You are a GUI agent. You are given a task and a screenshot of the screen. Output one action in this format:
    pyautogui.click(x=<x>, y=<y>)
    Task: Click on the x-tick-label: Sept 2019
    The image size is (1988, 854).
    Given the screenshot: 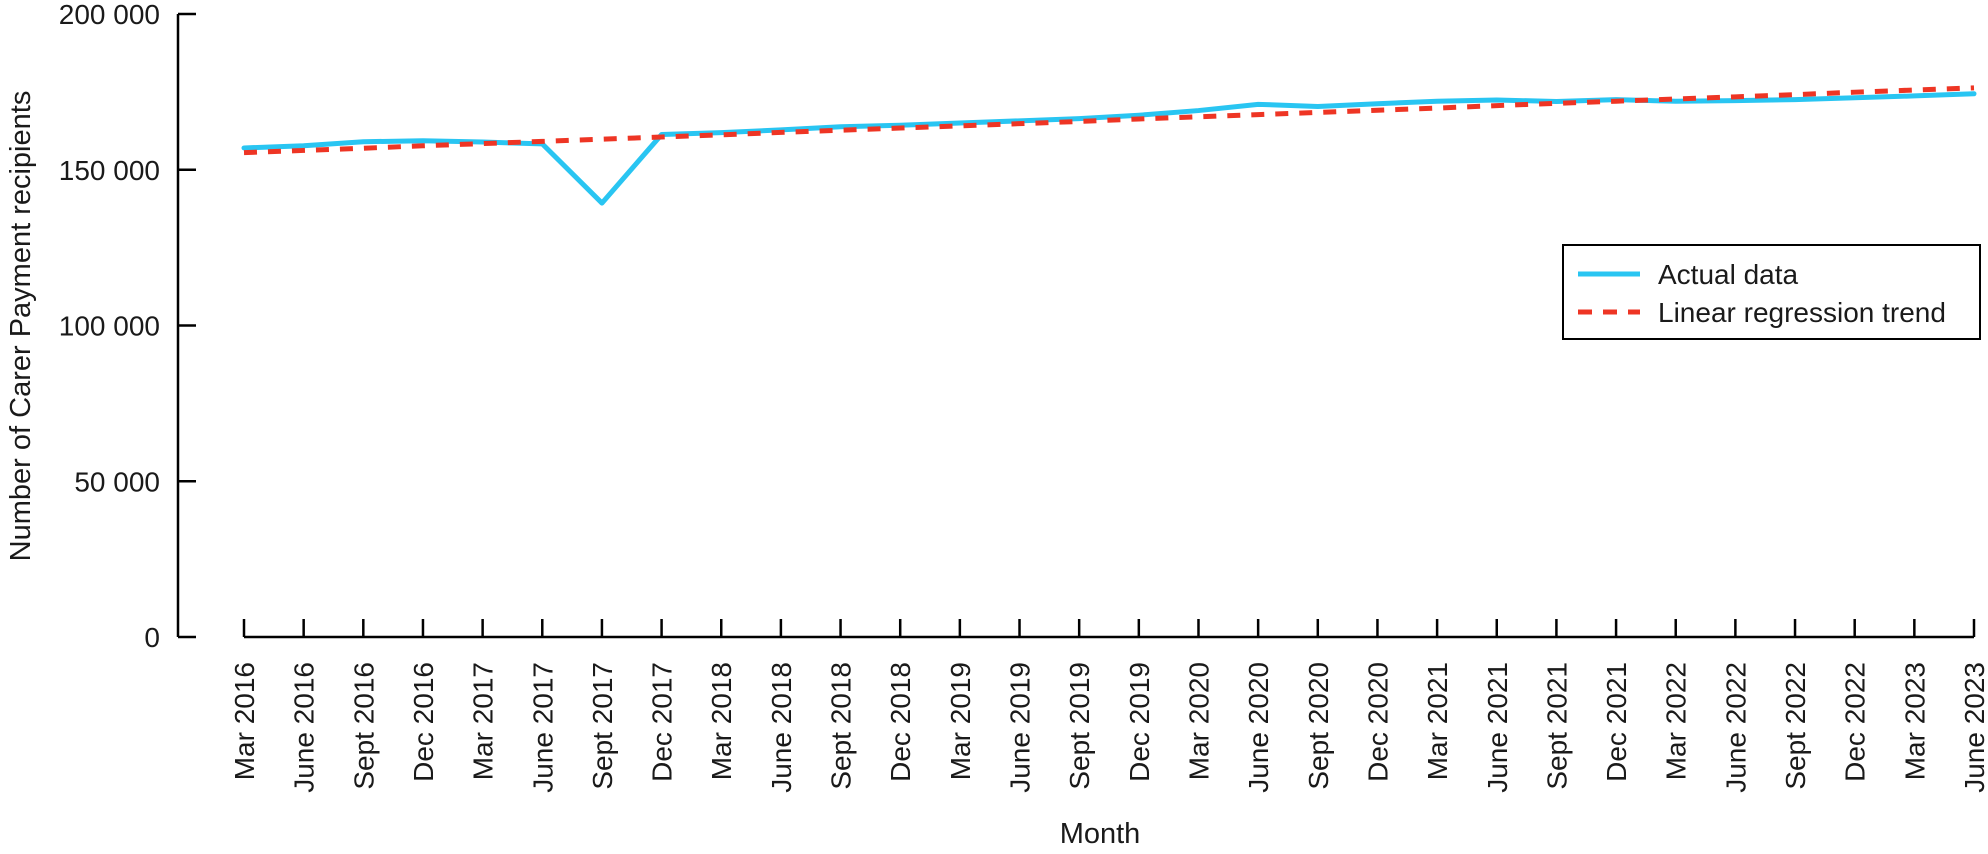 What is the action you would take?
    pyautogui.click(x=1079, y=726)
    